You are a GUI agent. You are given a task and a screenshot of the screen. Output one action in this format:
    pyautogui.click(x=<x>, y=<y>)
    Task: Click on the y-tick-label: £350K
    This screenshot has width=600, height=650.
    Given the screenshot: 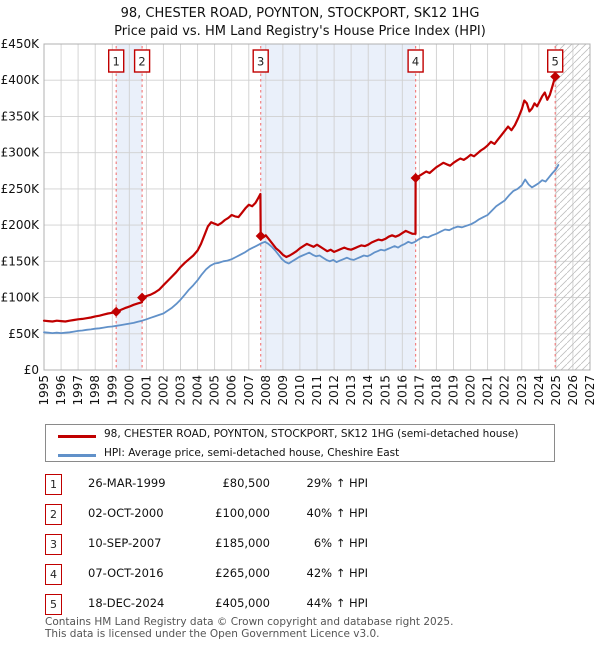 What is the action you would take?
    pyautogui.click(x=21, y=116)
    